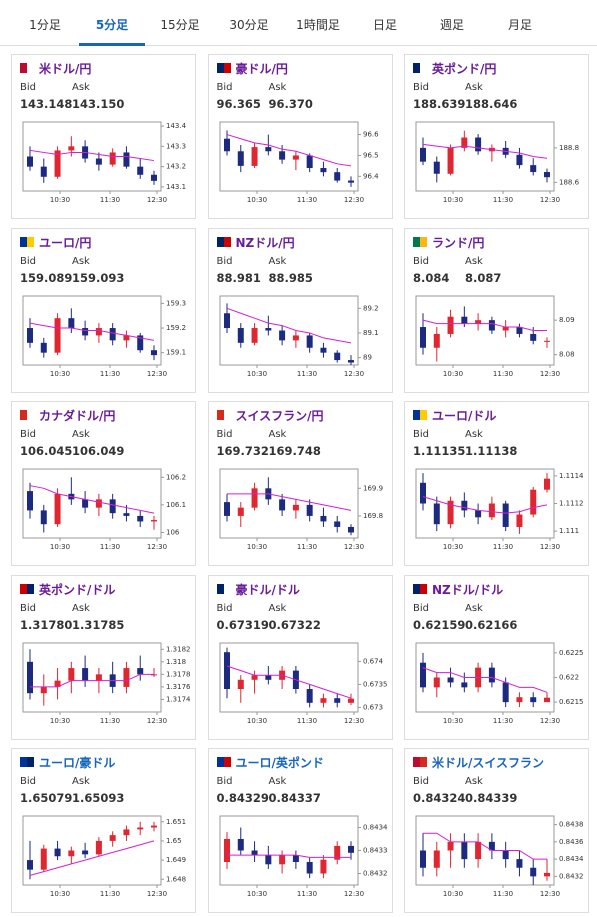 The image size is (597, 917). I want to click on y-tick-label: 89.1, so click(371, 332).